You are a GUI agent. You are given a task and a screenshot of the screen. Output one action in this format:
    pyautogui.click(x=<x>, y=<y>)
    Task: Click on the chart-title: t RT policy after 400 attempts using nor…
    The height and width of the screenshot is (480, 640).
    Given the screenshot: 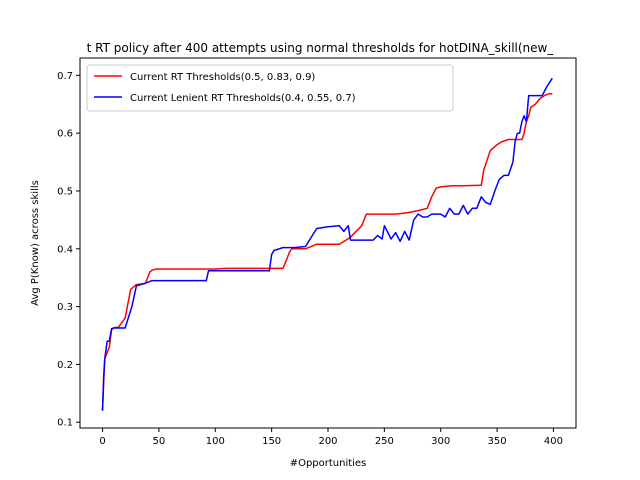 What is the action you would take?
    pyautogui.click(x=321, y=48)
    